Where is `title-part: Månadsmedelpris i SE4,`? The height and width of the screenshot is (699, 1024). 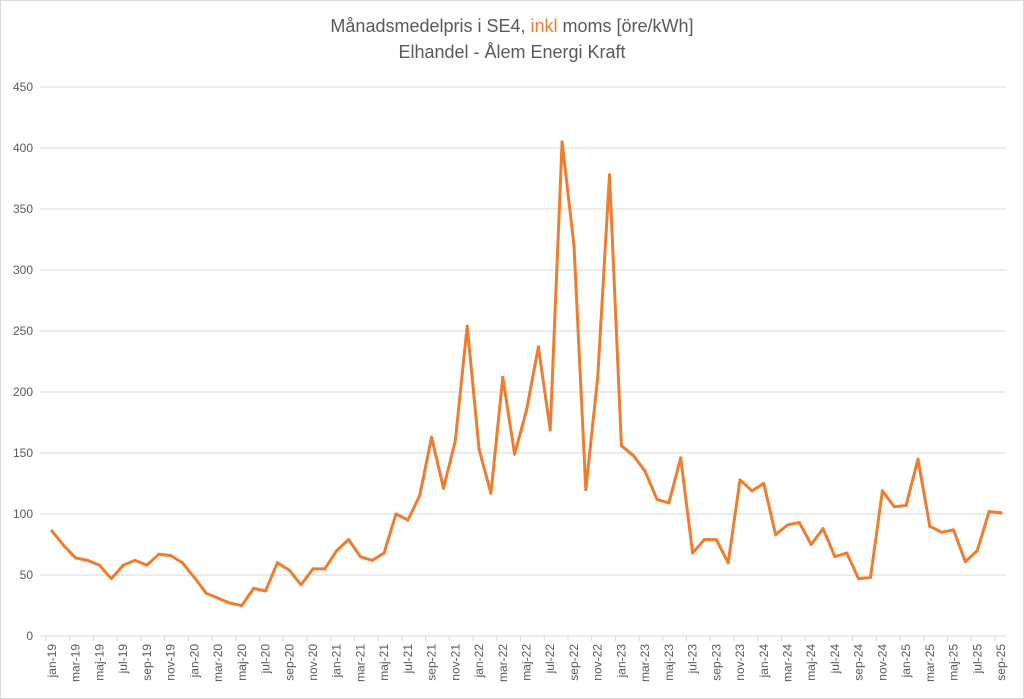 title-part: Månadsmedelpris i SE4, is located at coordinates (430, 26).